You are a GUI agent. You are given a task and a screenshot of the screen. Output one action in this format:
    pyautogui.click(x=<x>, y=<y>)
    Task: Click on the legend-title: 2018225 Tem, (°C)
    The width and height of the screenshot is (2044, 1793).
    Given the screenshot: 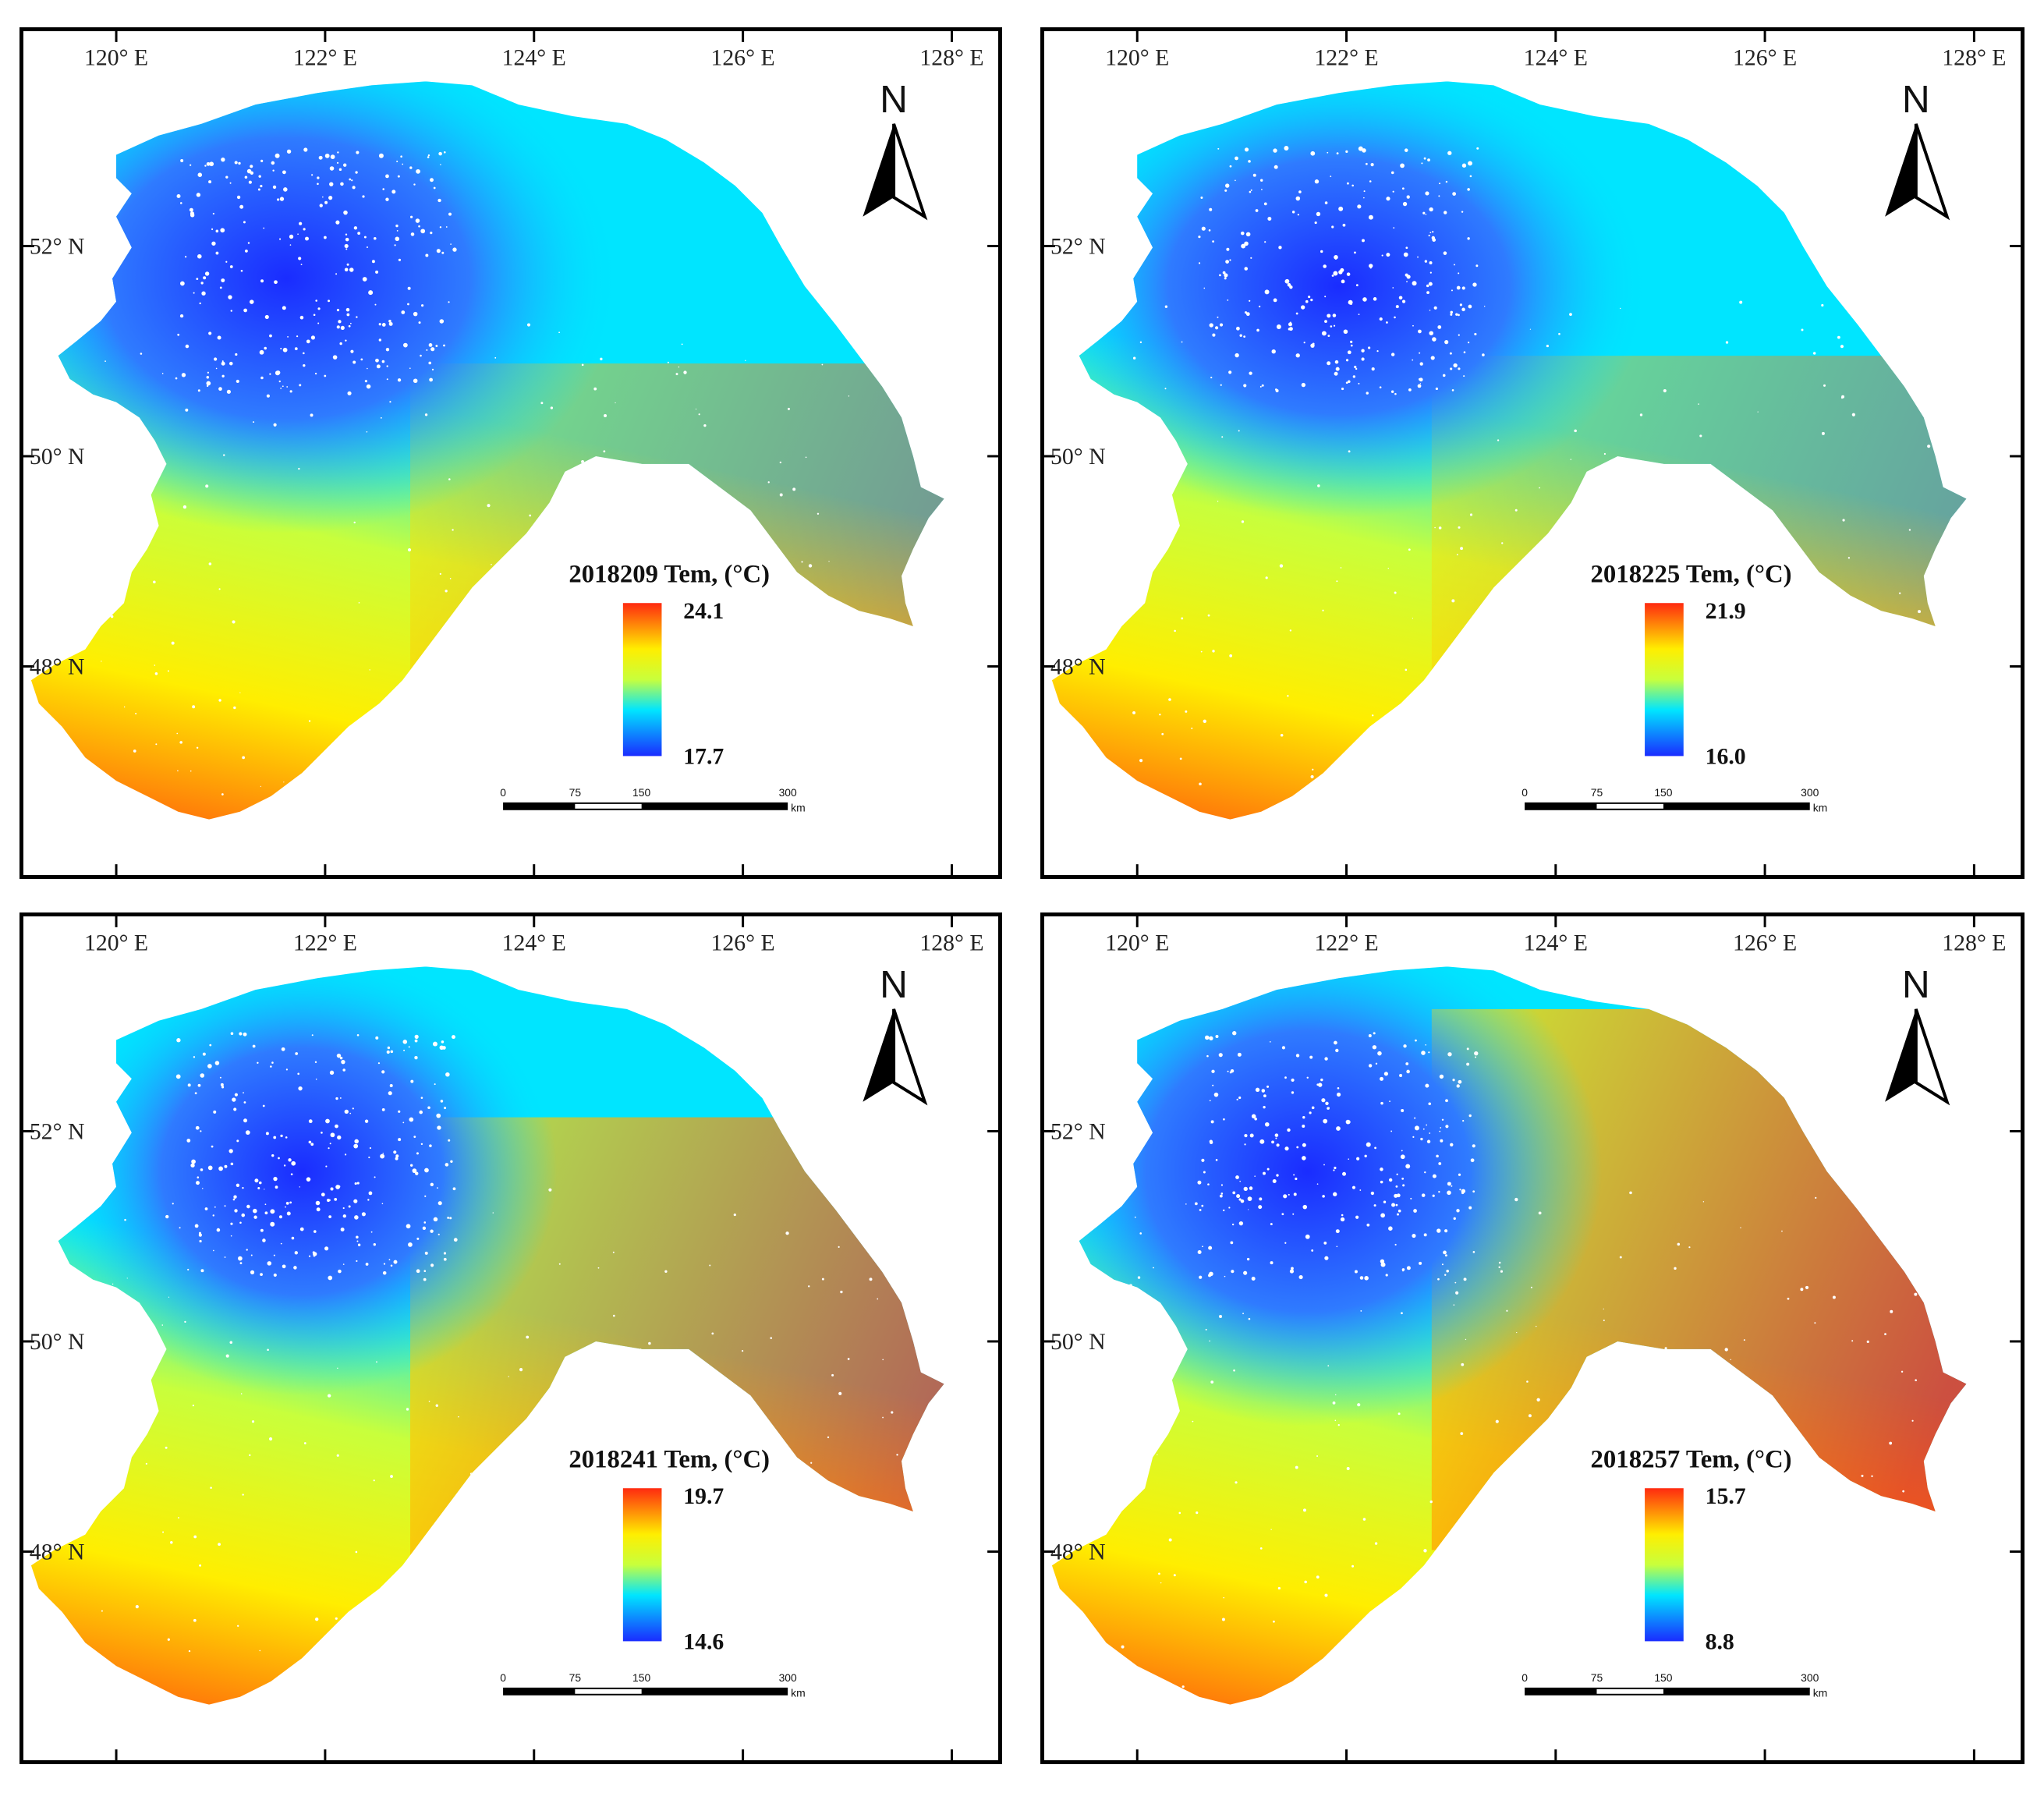 What is the action you would take?
    pyautogui.click(x=1692, y=575)
    